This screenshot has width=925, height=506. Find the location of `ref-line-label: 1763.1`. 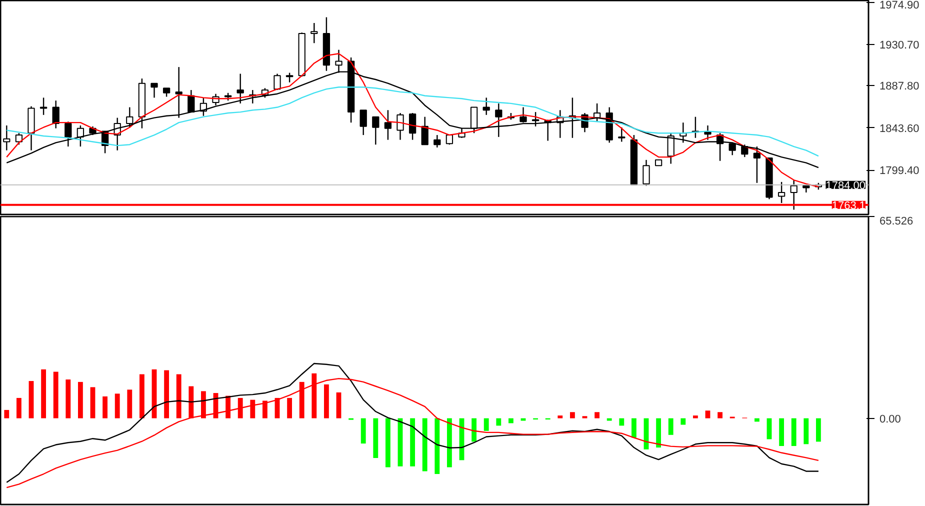

ref-line-label: 1763.1 is located at coordinates (849, 206).